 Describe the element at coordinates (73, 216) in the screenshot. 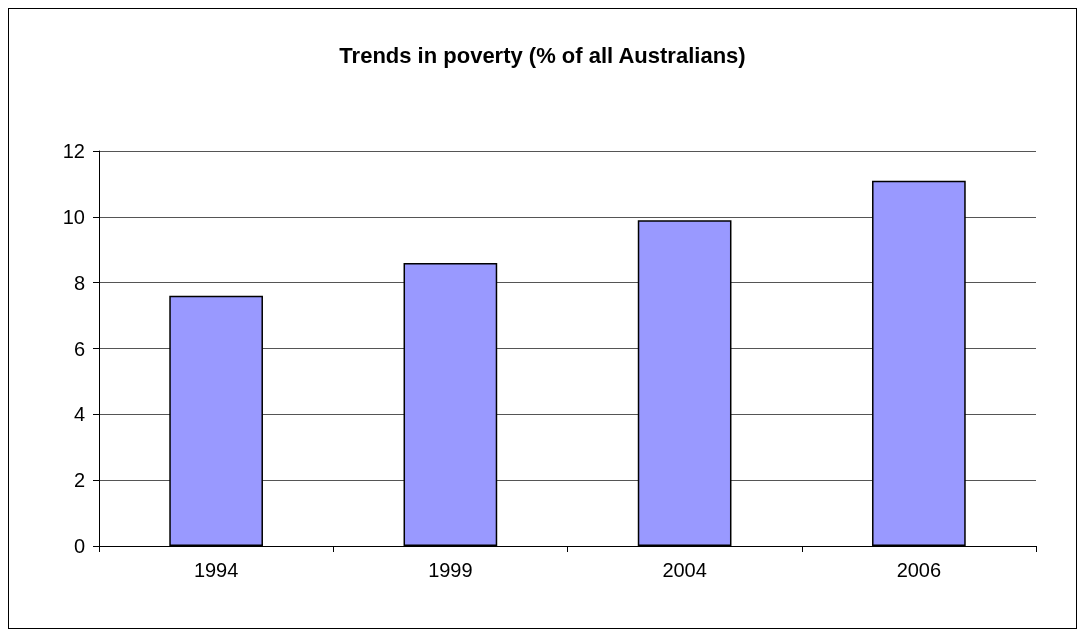

I see `y-tick-label: 10` at that location.